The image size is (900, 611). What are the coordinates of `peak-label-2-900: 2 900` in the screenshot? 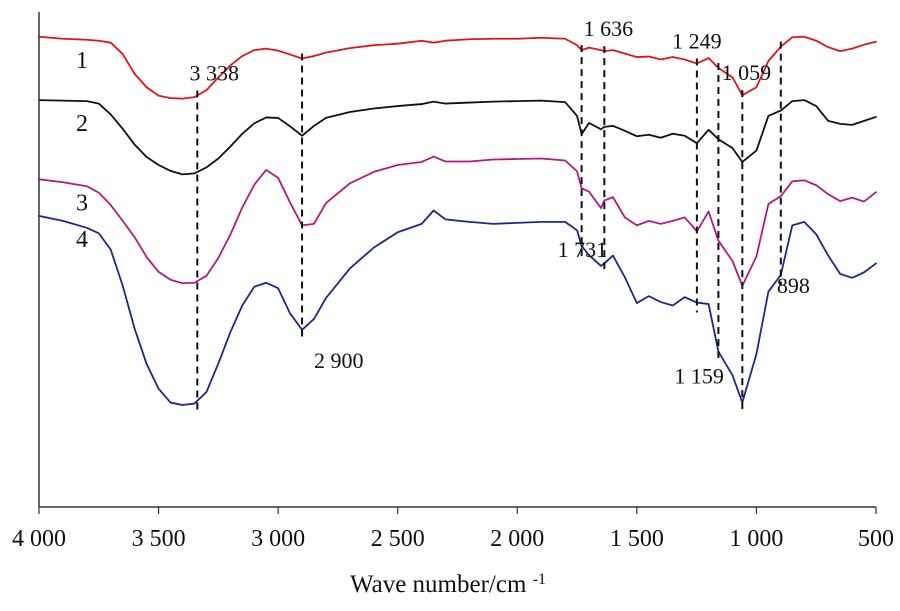 It's located at (339, 360).